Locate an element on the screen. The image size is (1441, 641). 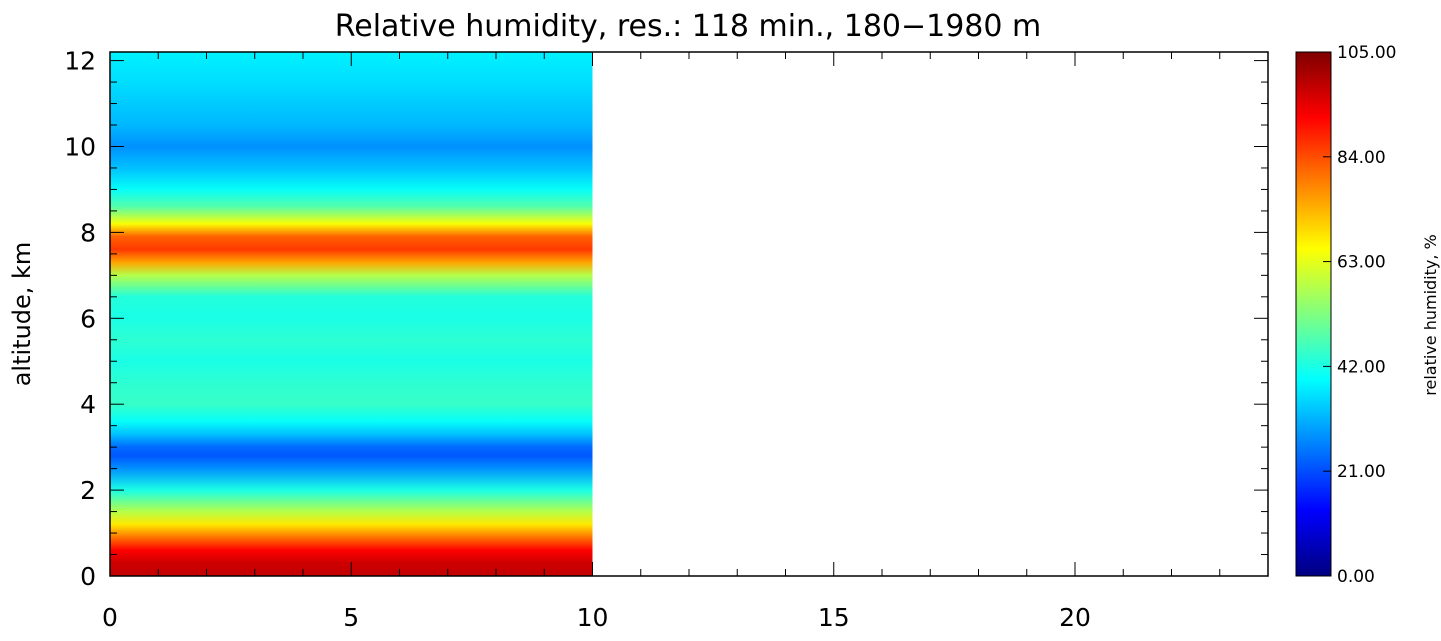
y-tick-label: 2 is located at coordinates (88, 490).